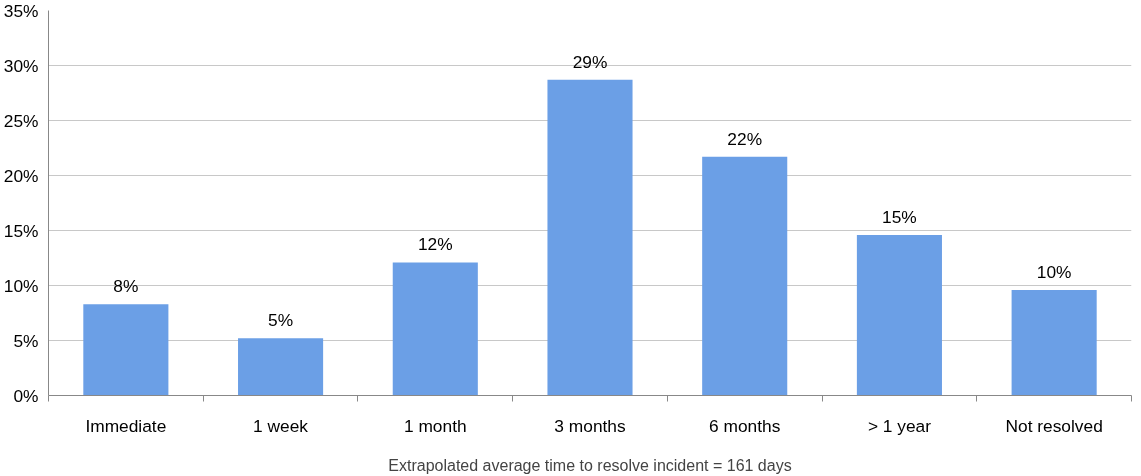 Image resolution: width=1141 pixels, height=476 pixels. What do you see at coordinates (1054, 425) in the screenshot?
I see `x-tick-label: Not resolved` at bounding box center [1054, 425].